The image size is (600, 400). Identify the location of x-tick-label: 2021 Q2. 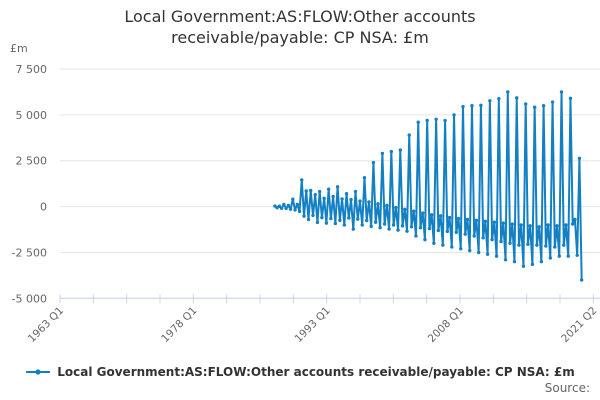
(579, 325).